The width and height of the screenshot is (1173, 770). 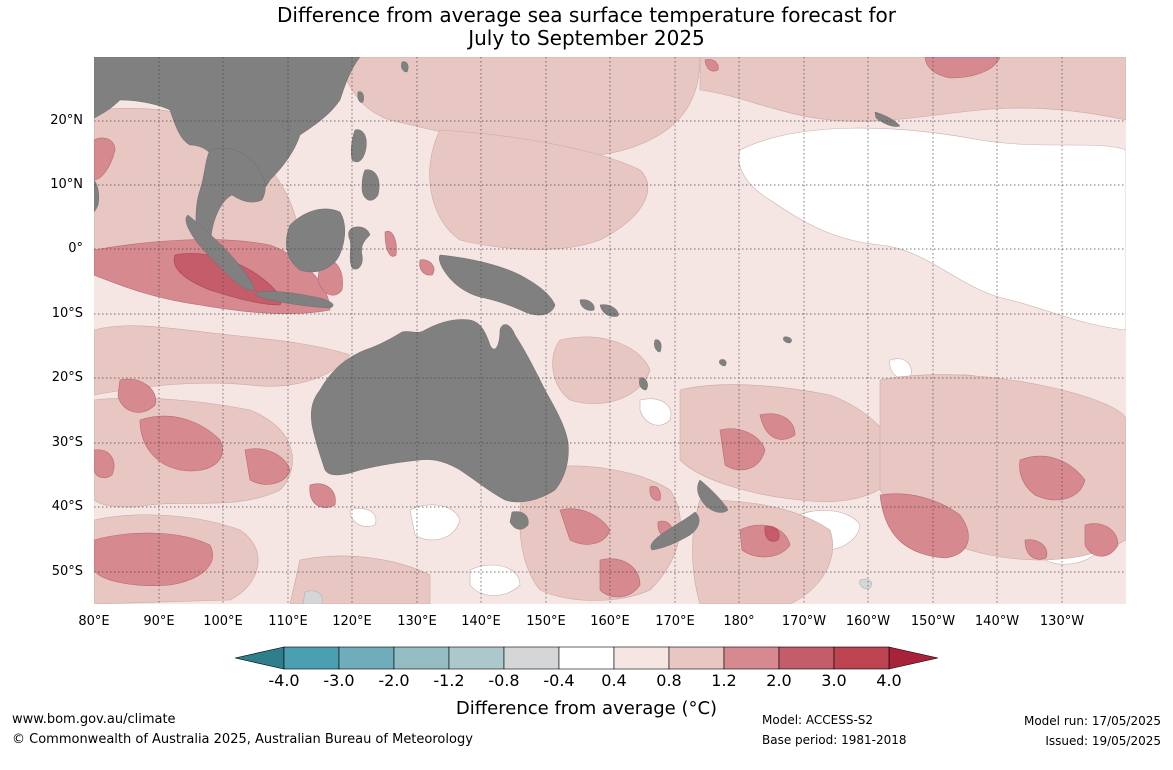 I want to click on lon-label-80e: 80°E, so click(x=94, y=621).